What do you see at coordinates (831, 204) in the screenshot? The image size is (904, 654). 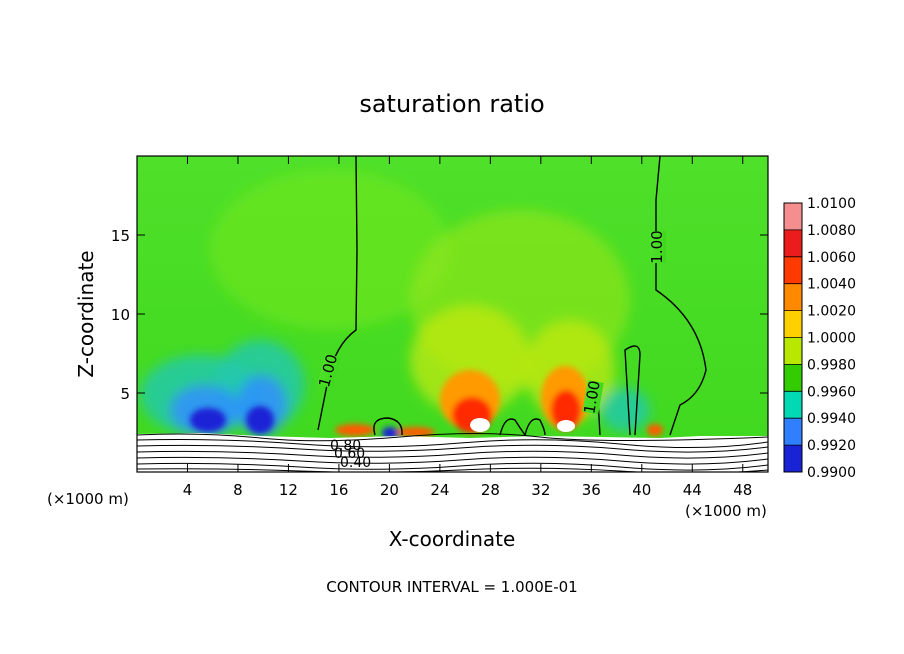 I see `colorbar-label: 1.0100` at bounding box center [831, 204].